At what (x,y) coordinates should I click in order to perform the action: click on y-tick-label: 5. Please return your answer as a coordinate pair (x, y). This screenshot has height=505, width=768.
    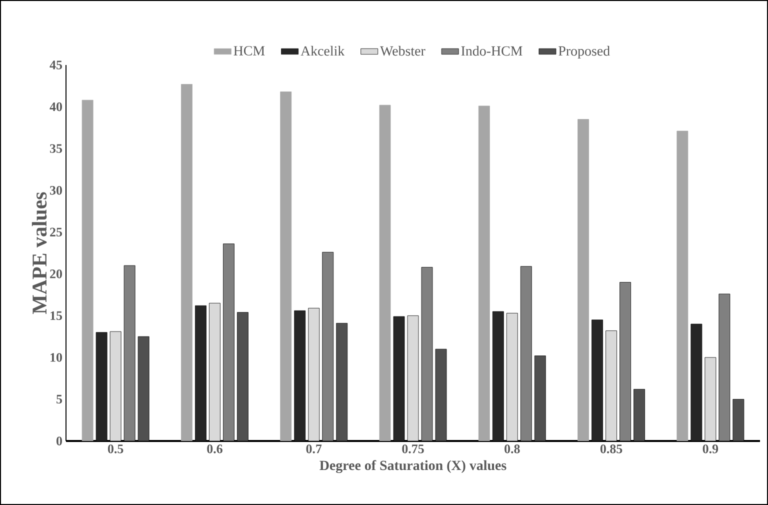
    Looking at the image, I should click on (59, 399).